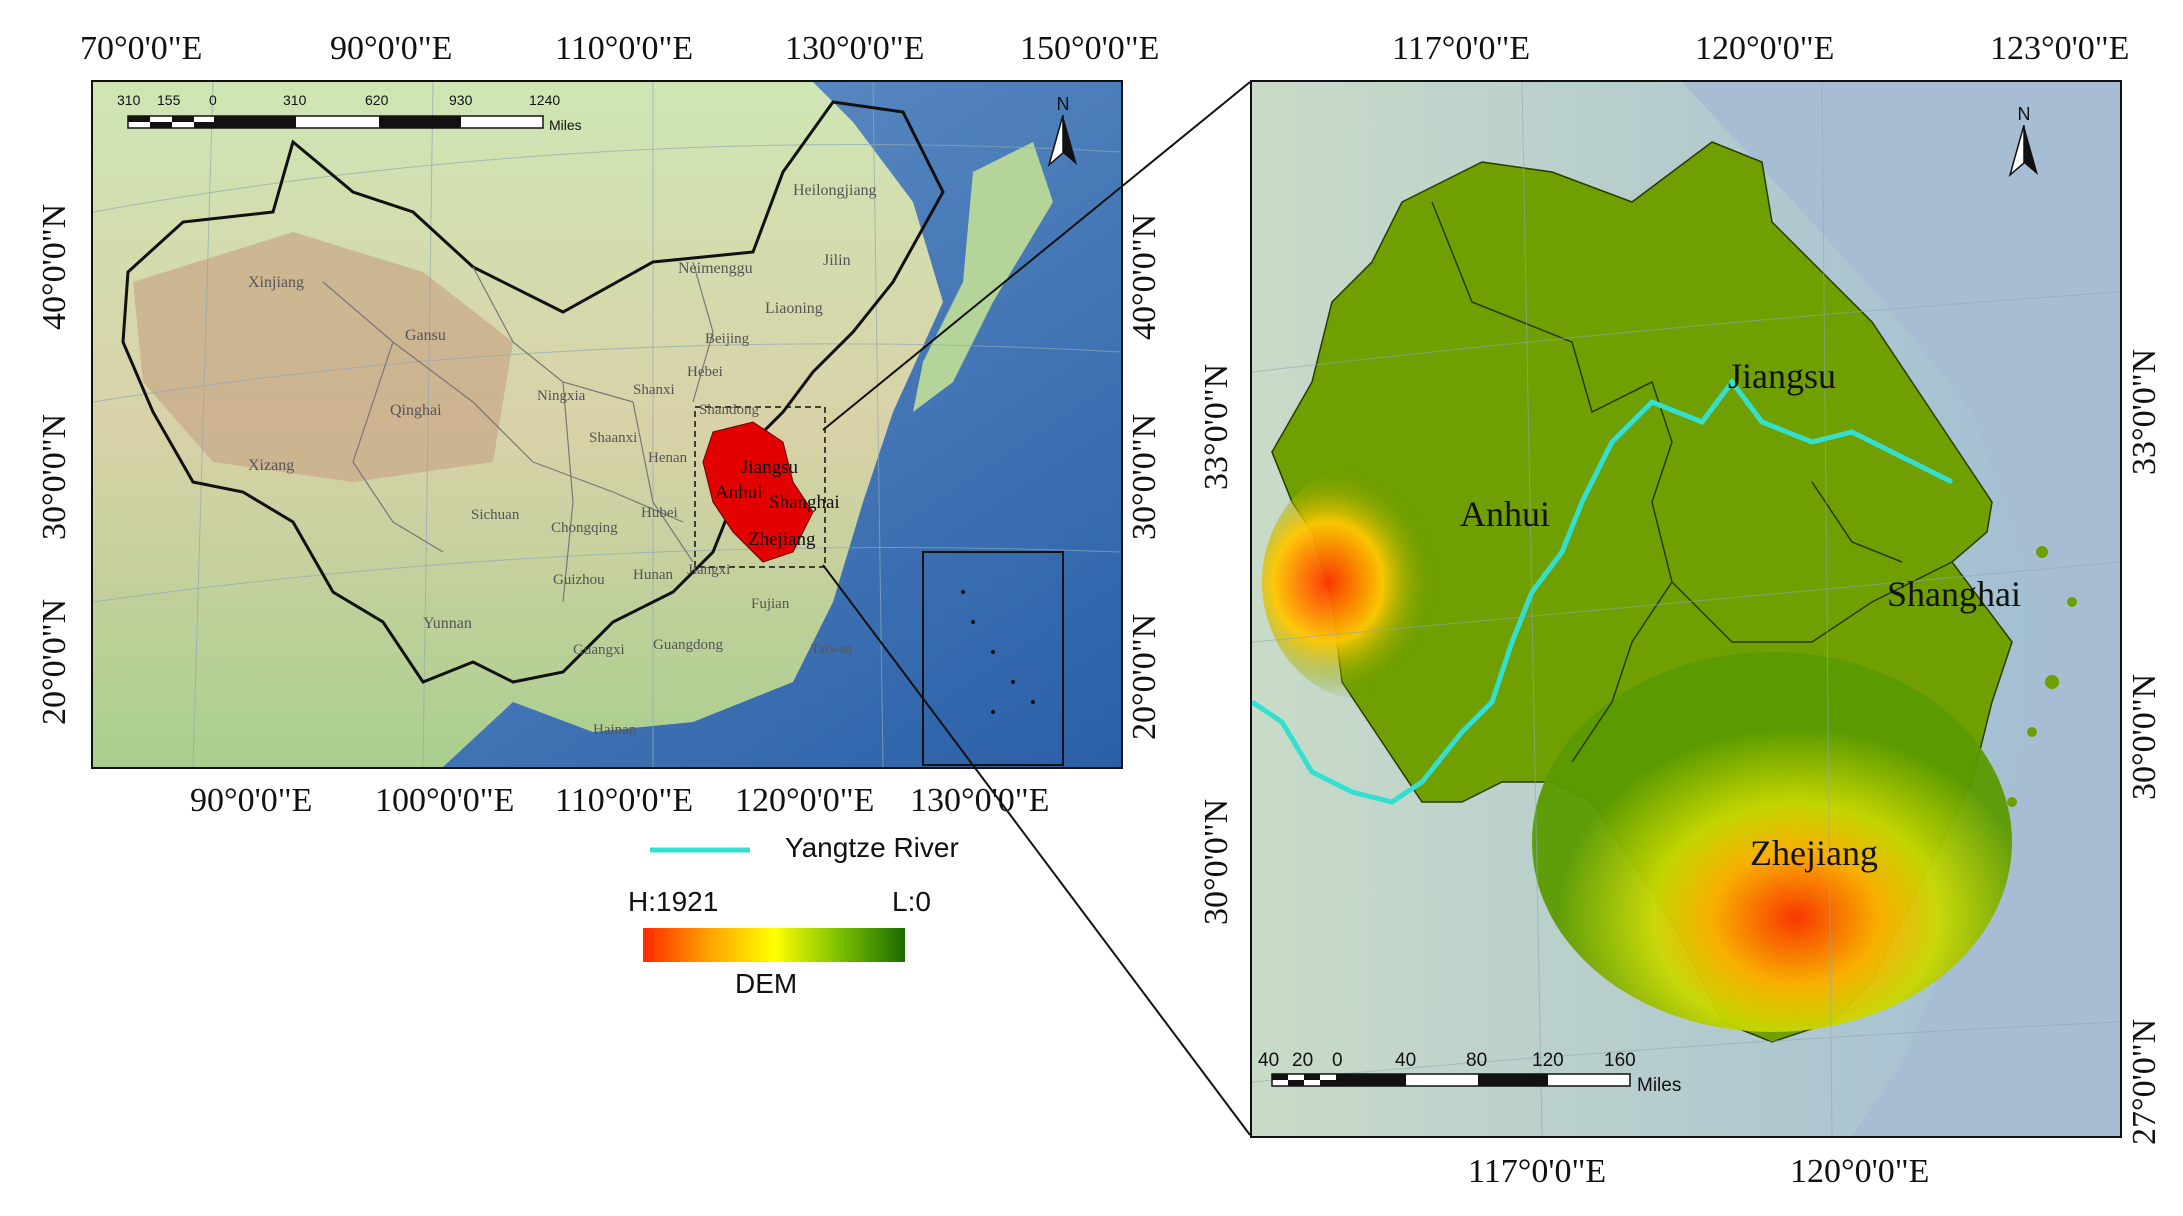  What do you see at coordinates (613, 438) in the screenshot?
I see `province-label: Shaanxi` at bounding box center [613, 438].